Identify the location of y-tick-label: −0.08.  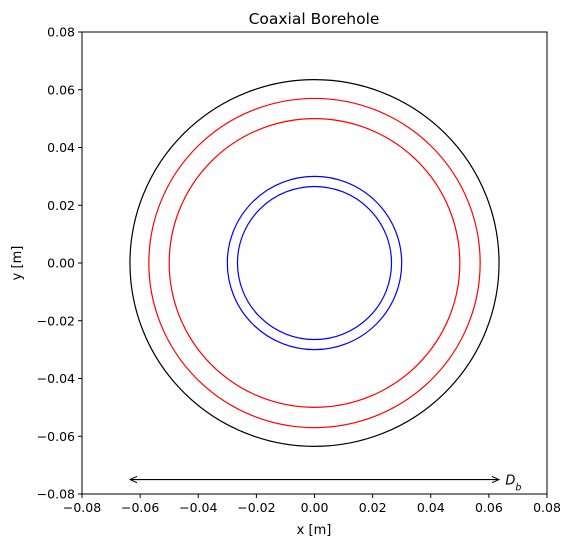
(56, 494).